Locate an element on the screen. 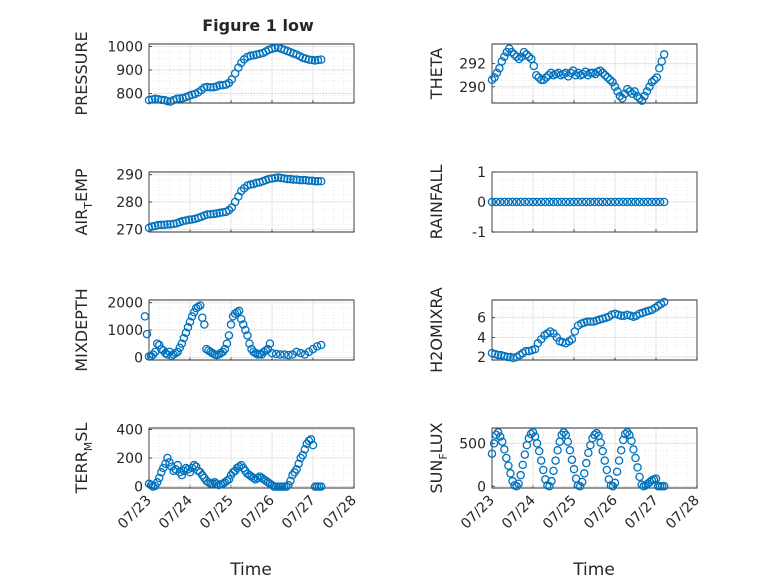 This screenshot has width=778, height=583. y-tick-label: 292 is located at coordinates (472, 65).